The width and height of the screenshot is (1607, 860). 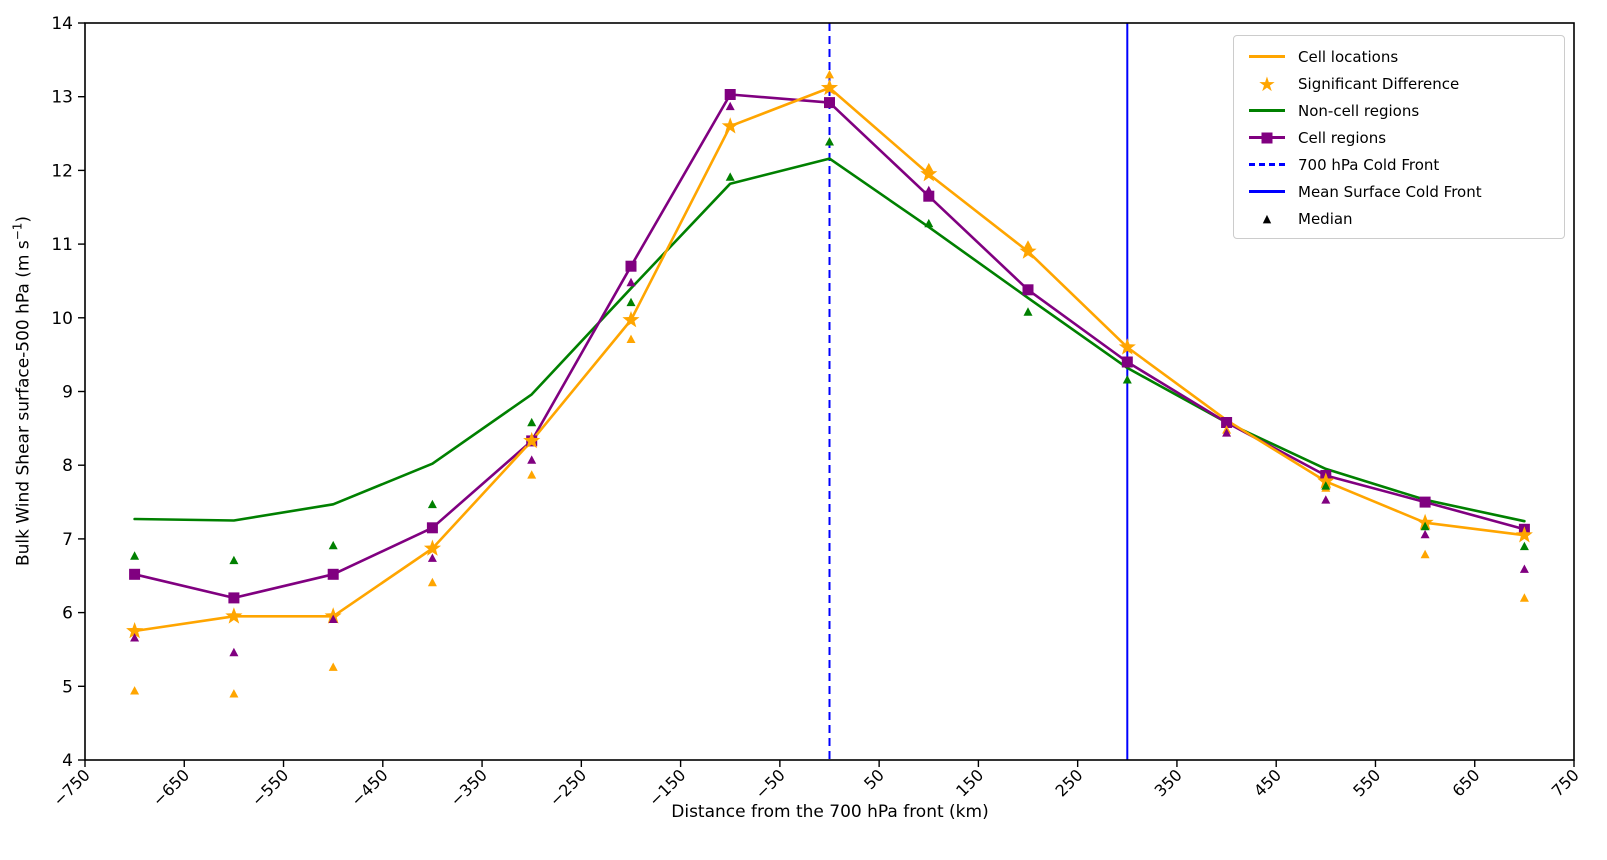 I want to click on non-cell-regions-line-icon, so click(x=1267, y=110).